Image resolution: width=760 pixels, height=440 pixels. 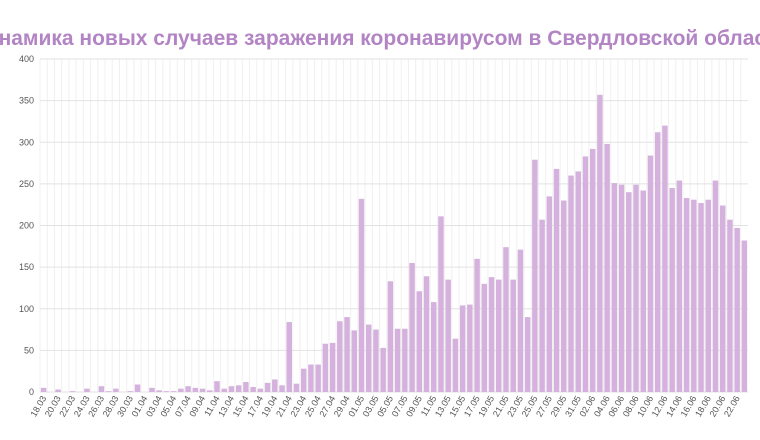 I want to click on y-tick-label: 50, so click(x=29, y=350).